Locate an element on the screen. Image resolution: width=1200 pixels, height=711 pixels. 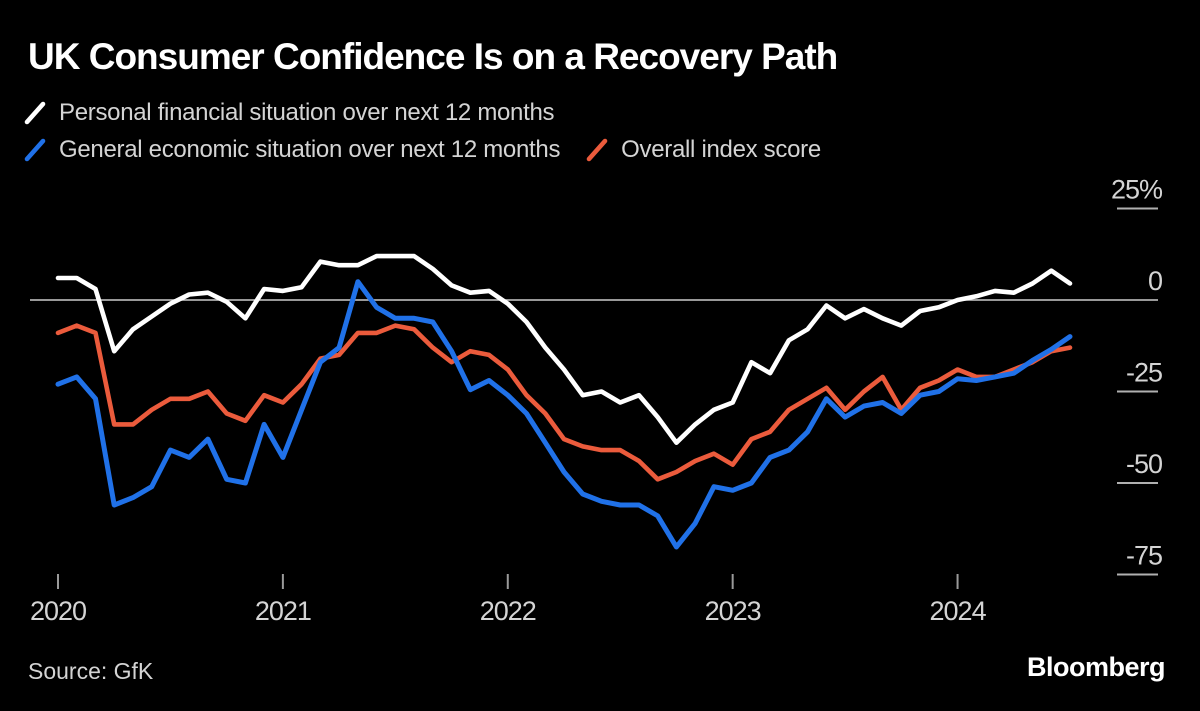
y-axis-label: 0 is located at coordinates (1155, 281).